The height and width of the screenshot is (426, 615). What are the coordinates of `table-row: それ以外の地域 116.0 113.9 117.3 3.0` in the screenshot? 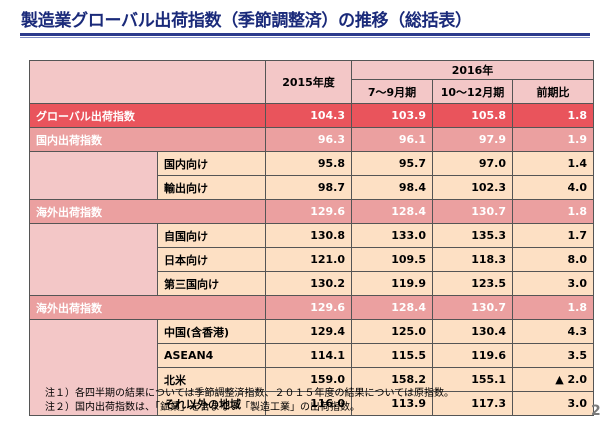 It's located at (312, 403).